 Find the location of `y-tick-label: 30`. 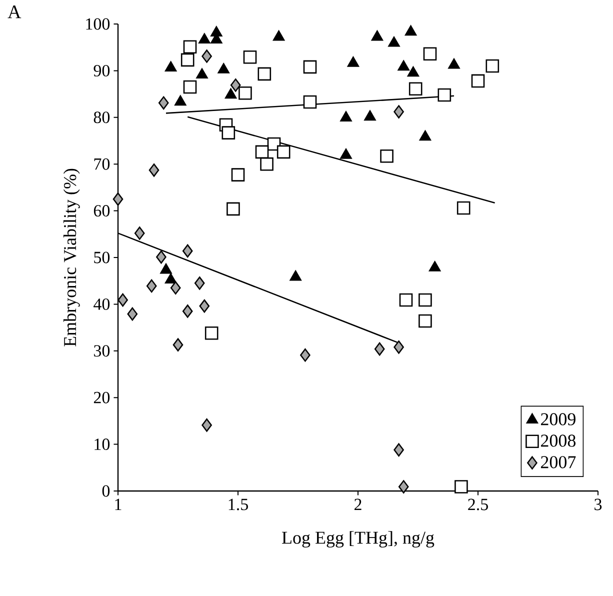

y-tick-label: 30 is located at coordinates (102, 351).